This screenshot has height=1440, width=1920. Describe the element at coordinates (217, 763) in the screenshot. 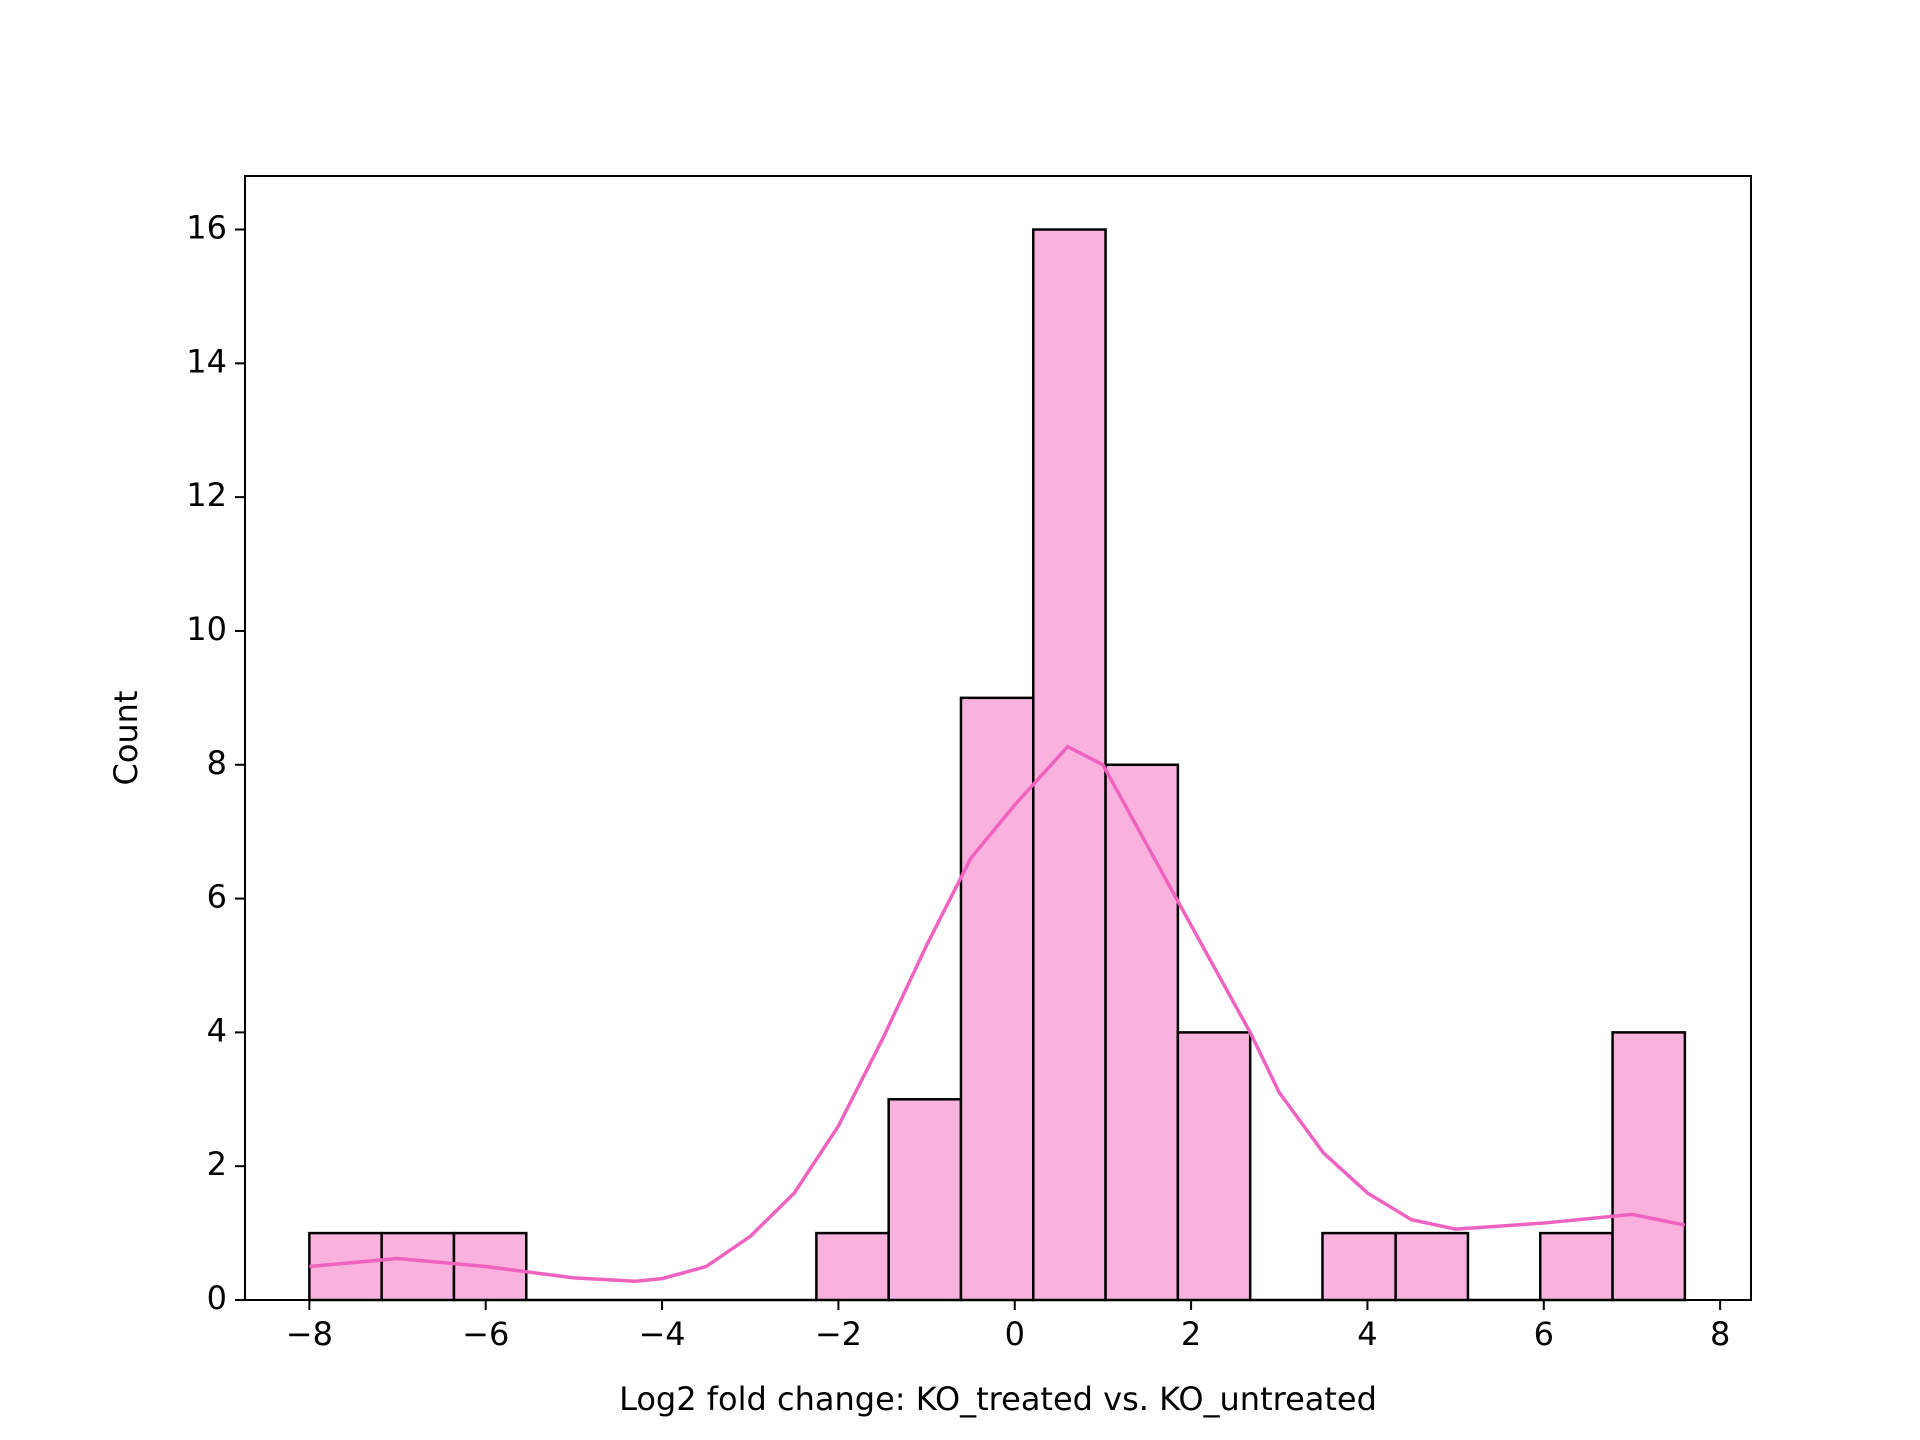

I see `y-tick-label: 8` at that location.